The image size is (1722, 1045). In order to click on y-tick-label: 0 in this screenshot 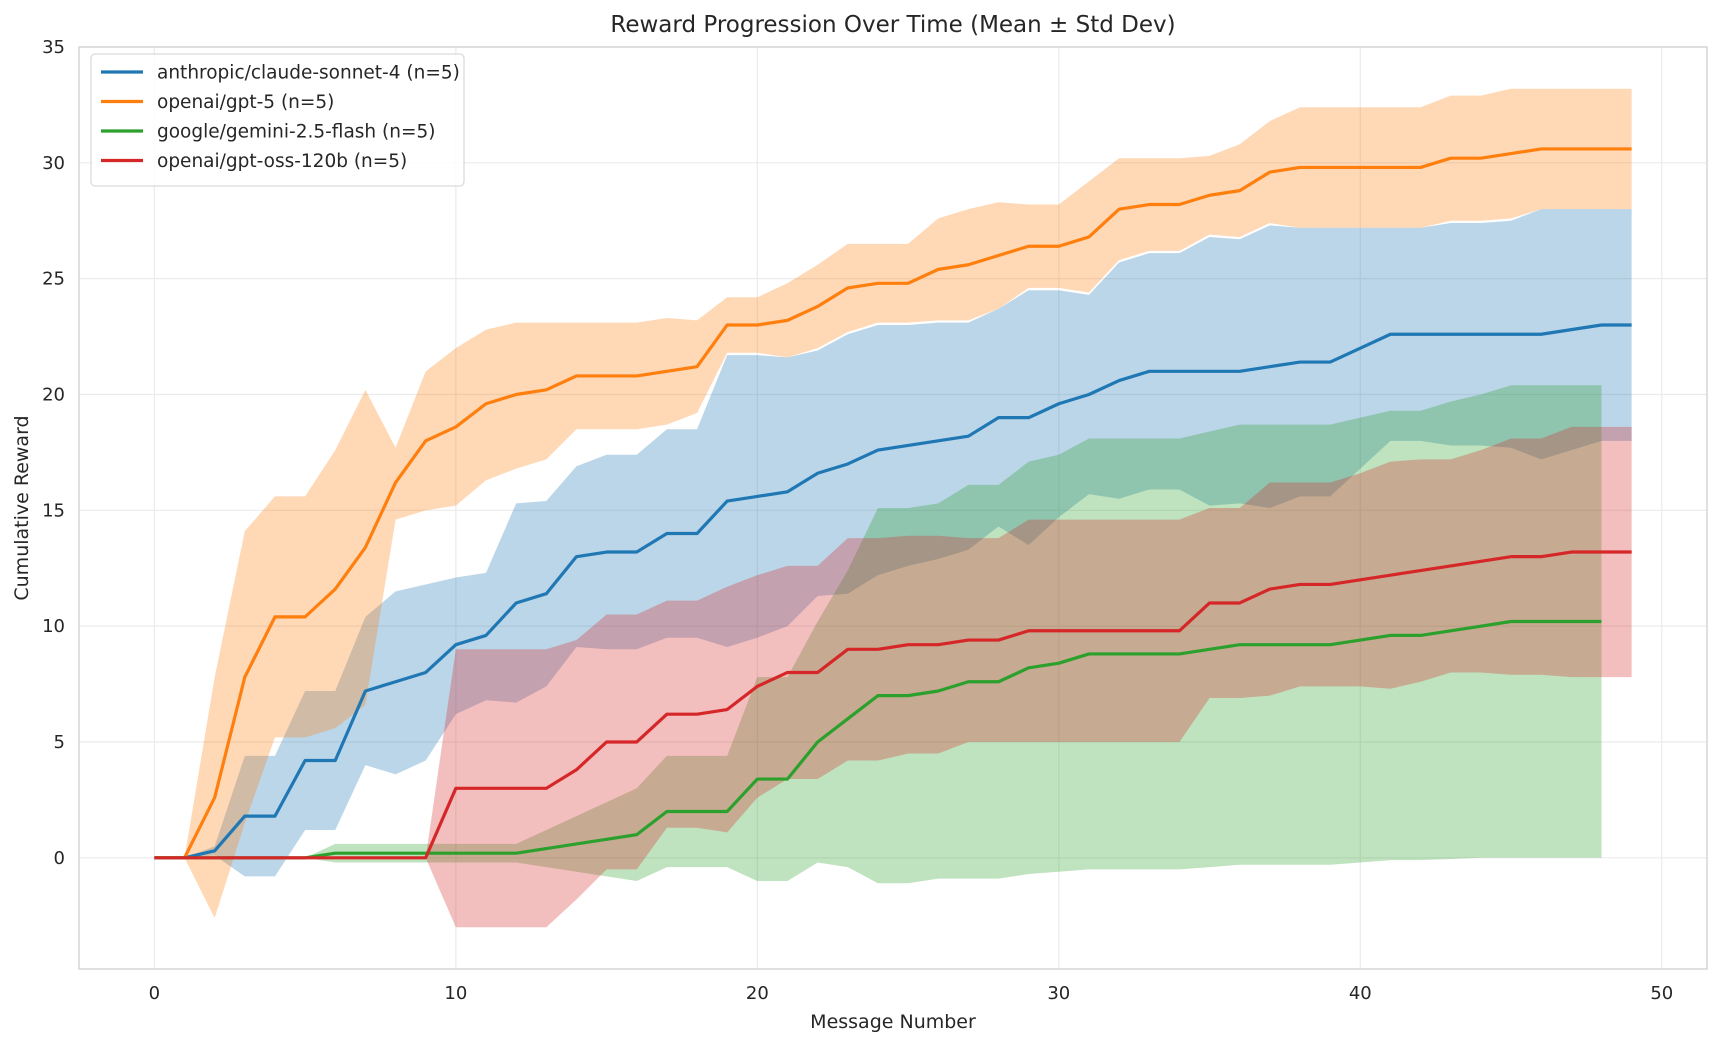, I will do `click(59, 858)`.